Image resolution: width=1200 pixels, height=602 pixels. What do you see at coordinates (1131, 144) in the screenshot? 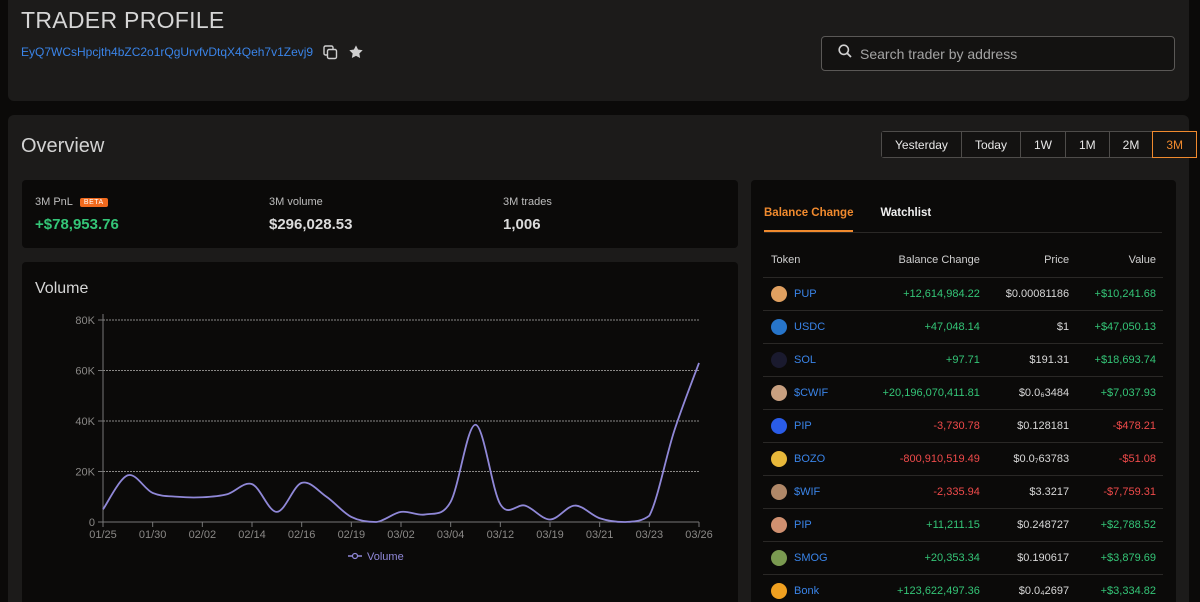
I see `tab-2m: 2M` at bounding box center [1131, 144].